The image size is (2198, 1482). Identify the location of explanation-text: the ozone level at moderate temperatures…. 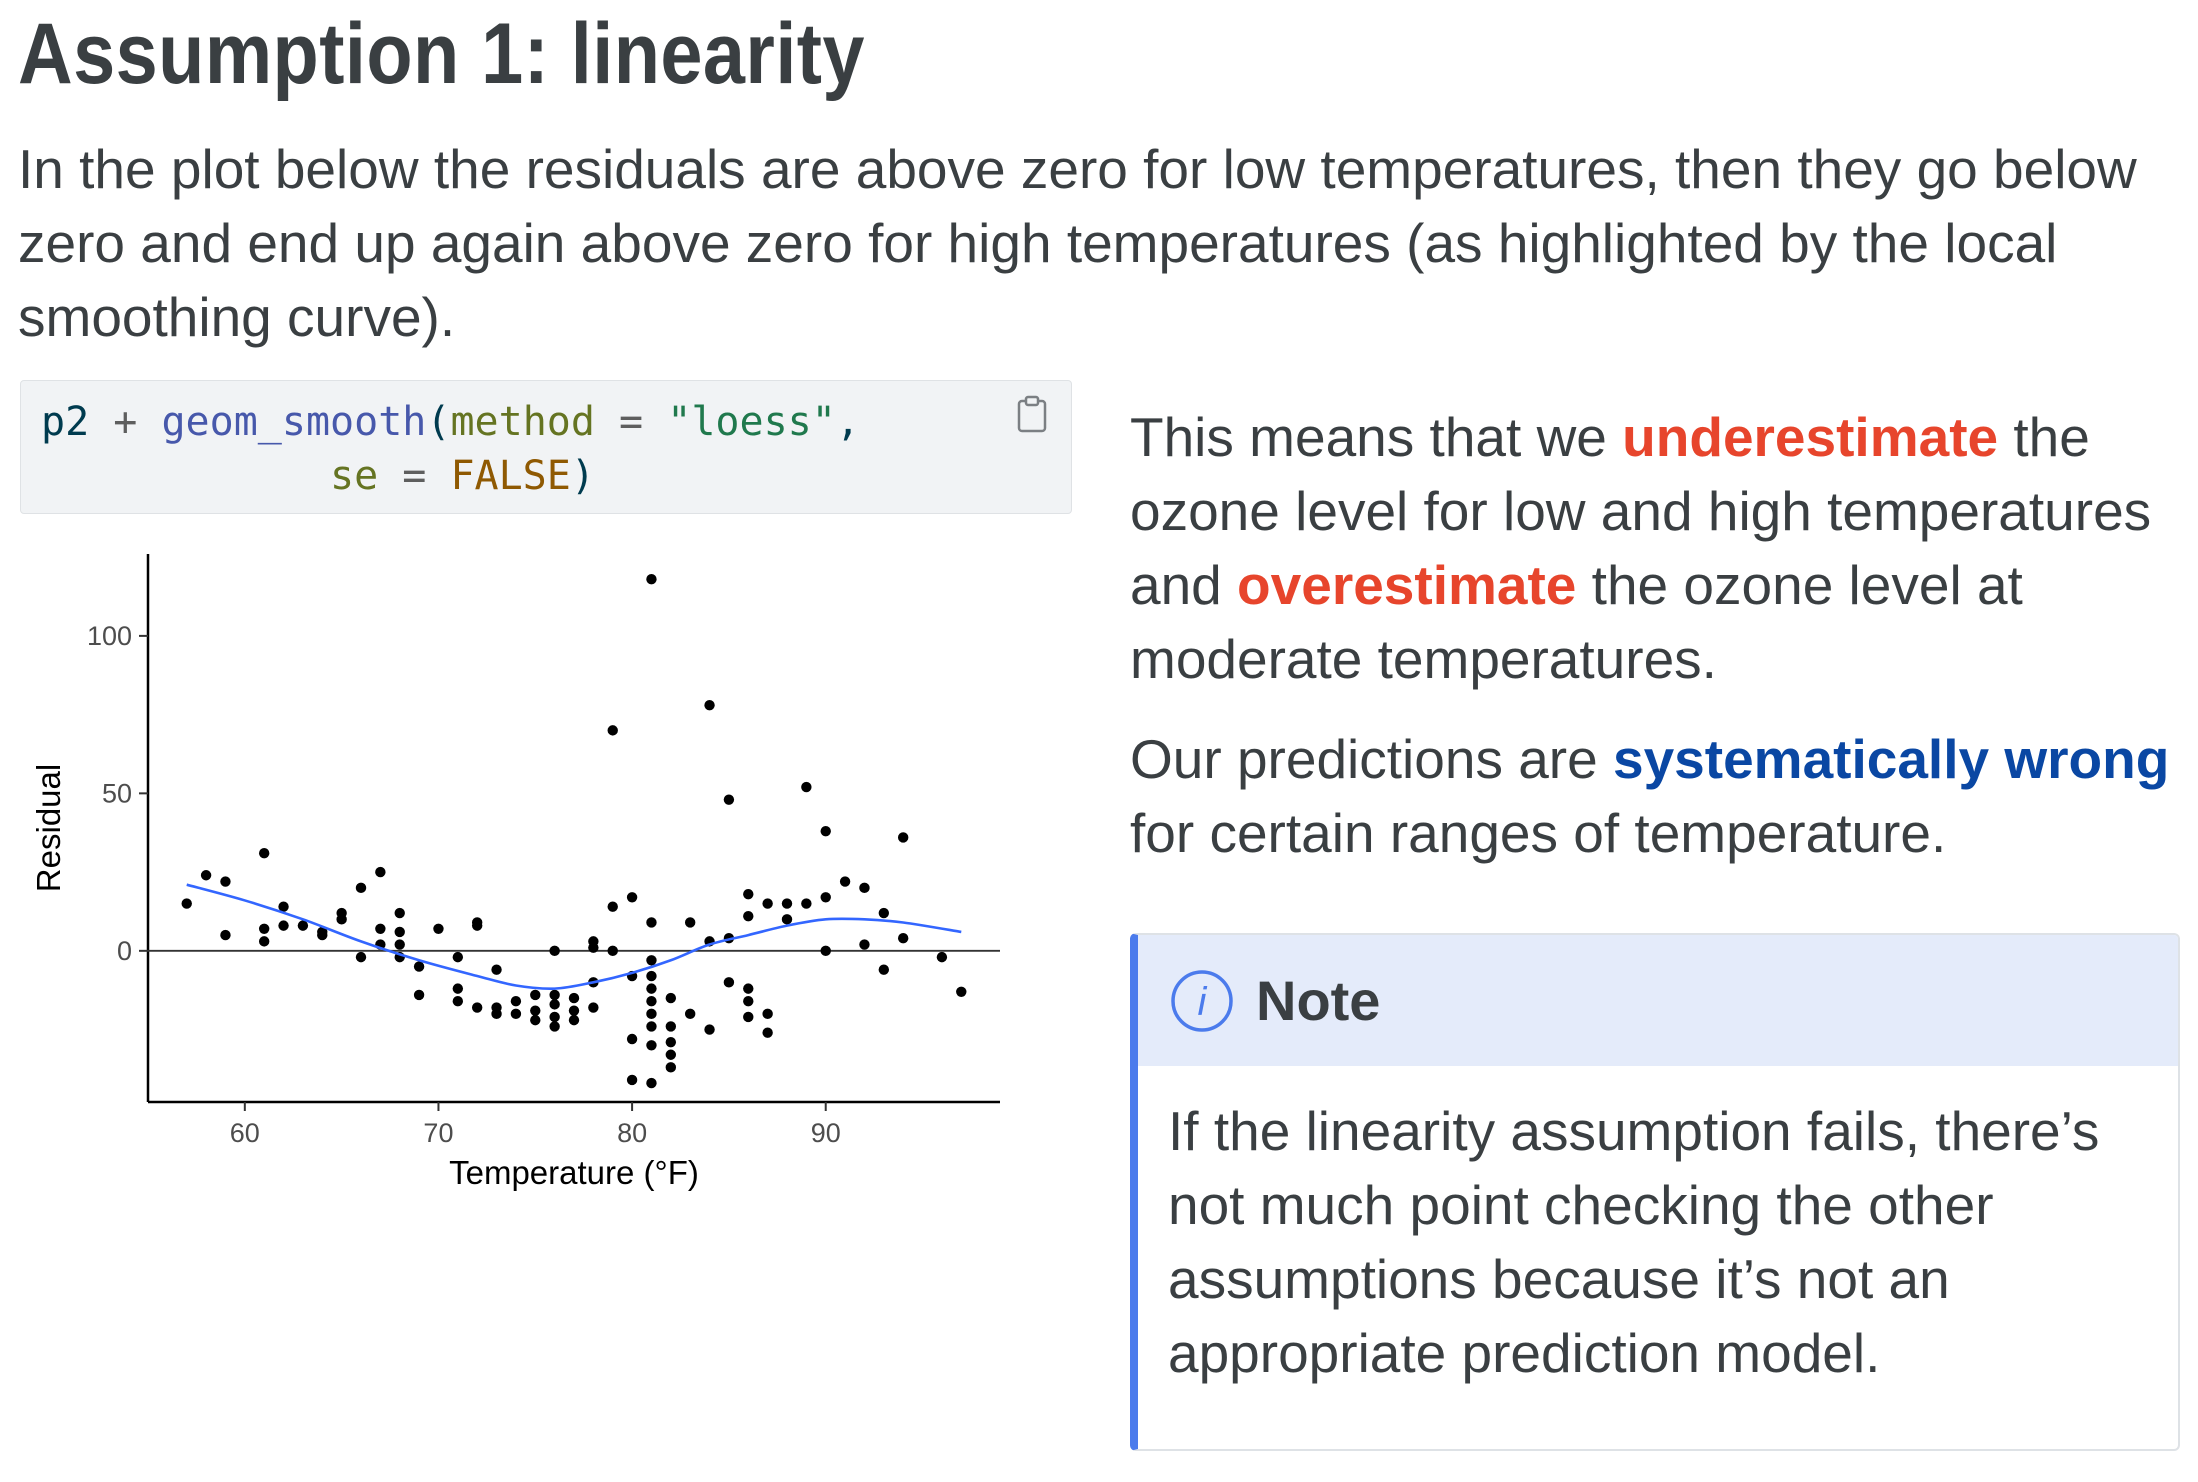
(1576, 622).